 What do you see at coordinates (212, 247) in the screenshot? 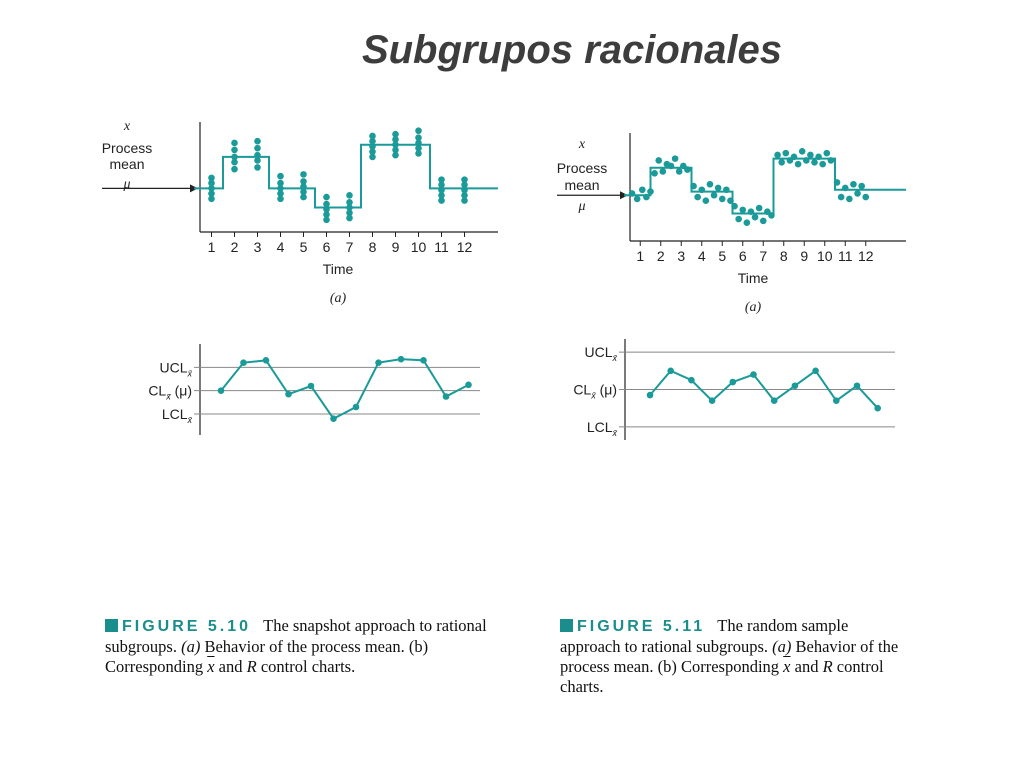
I see `x-tick-label: 1` at bounding box center [212, 247].